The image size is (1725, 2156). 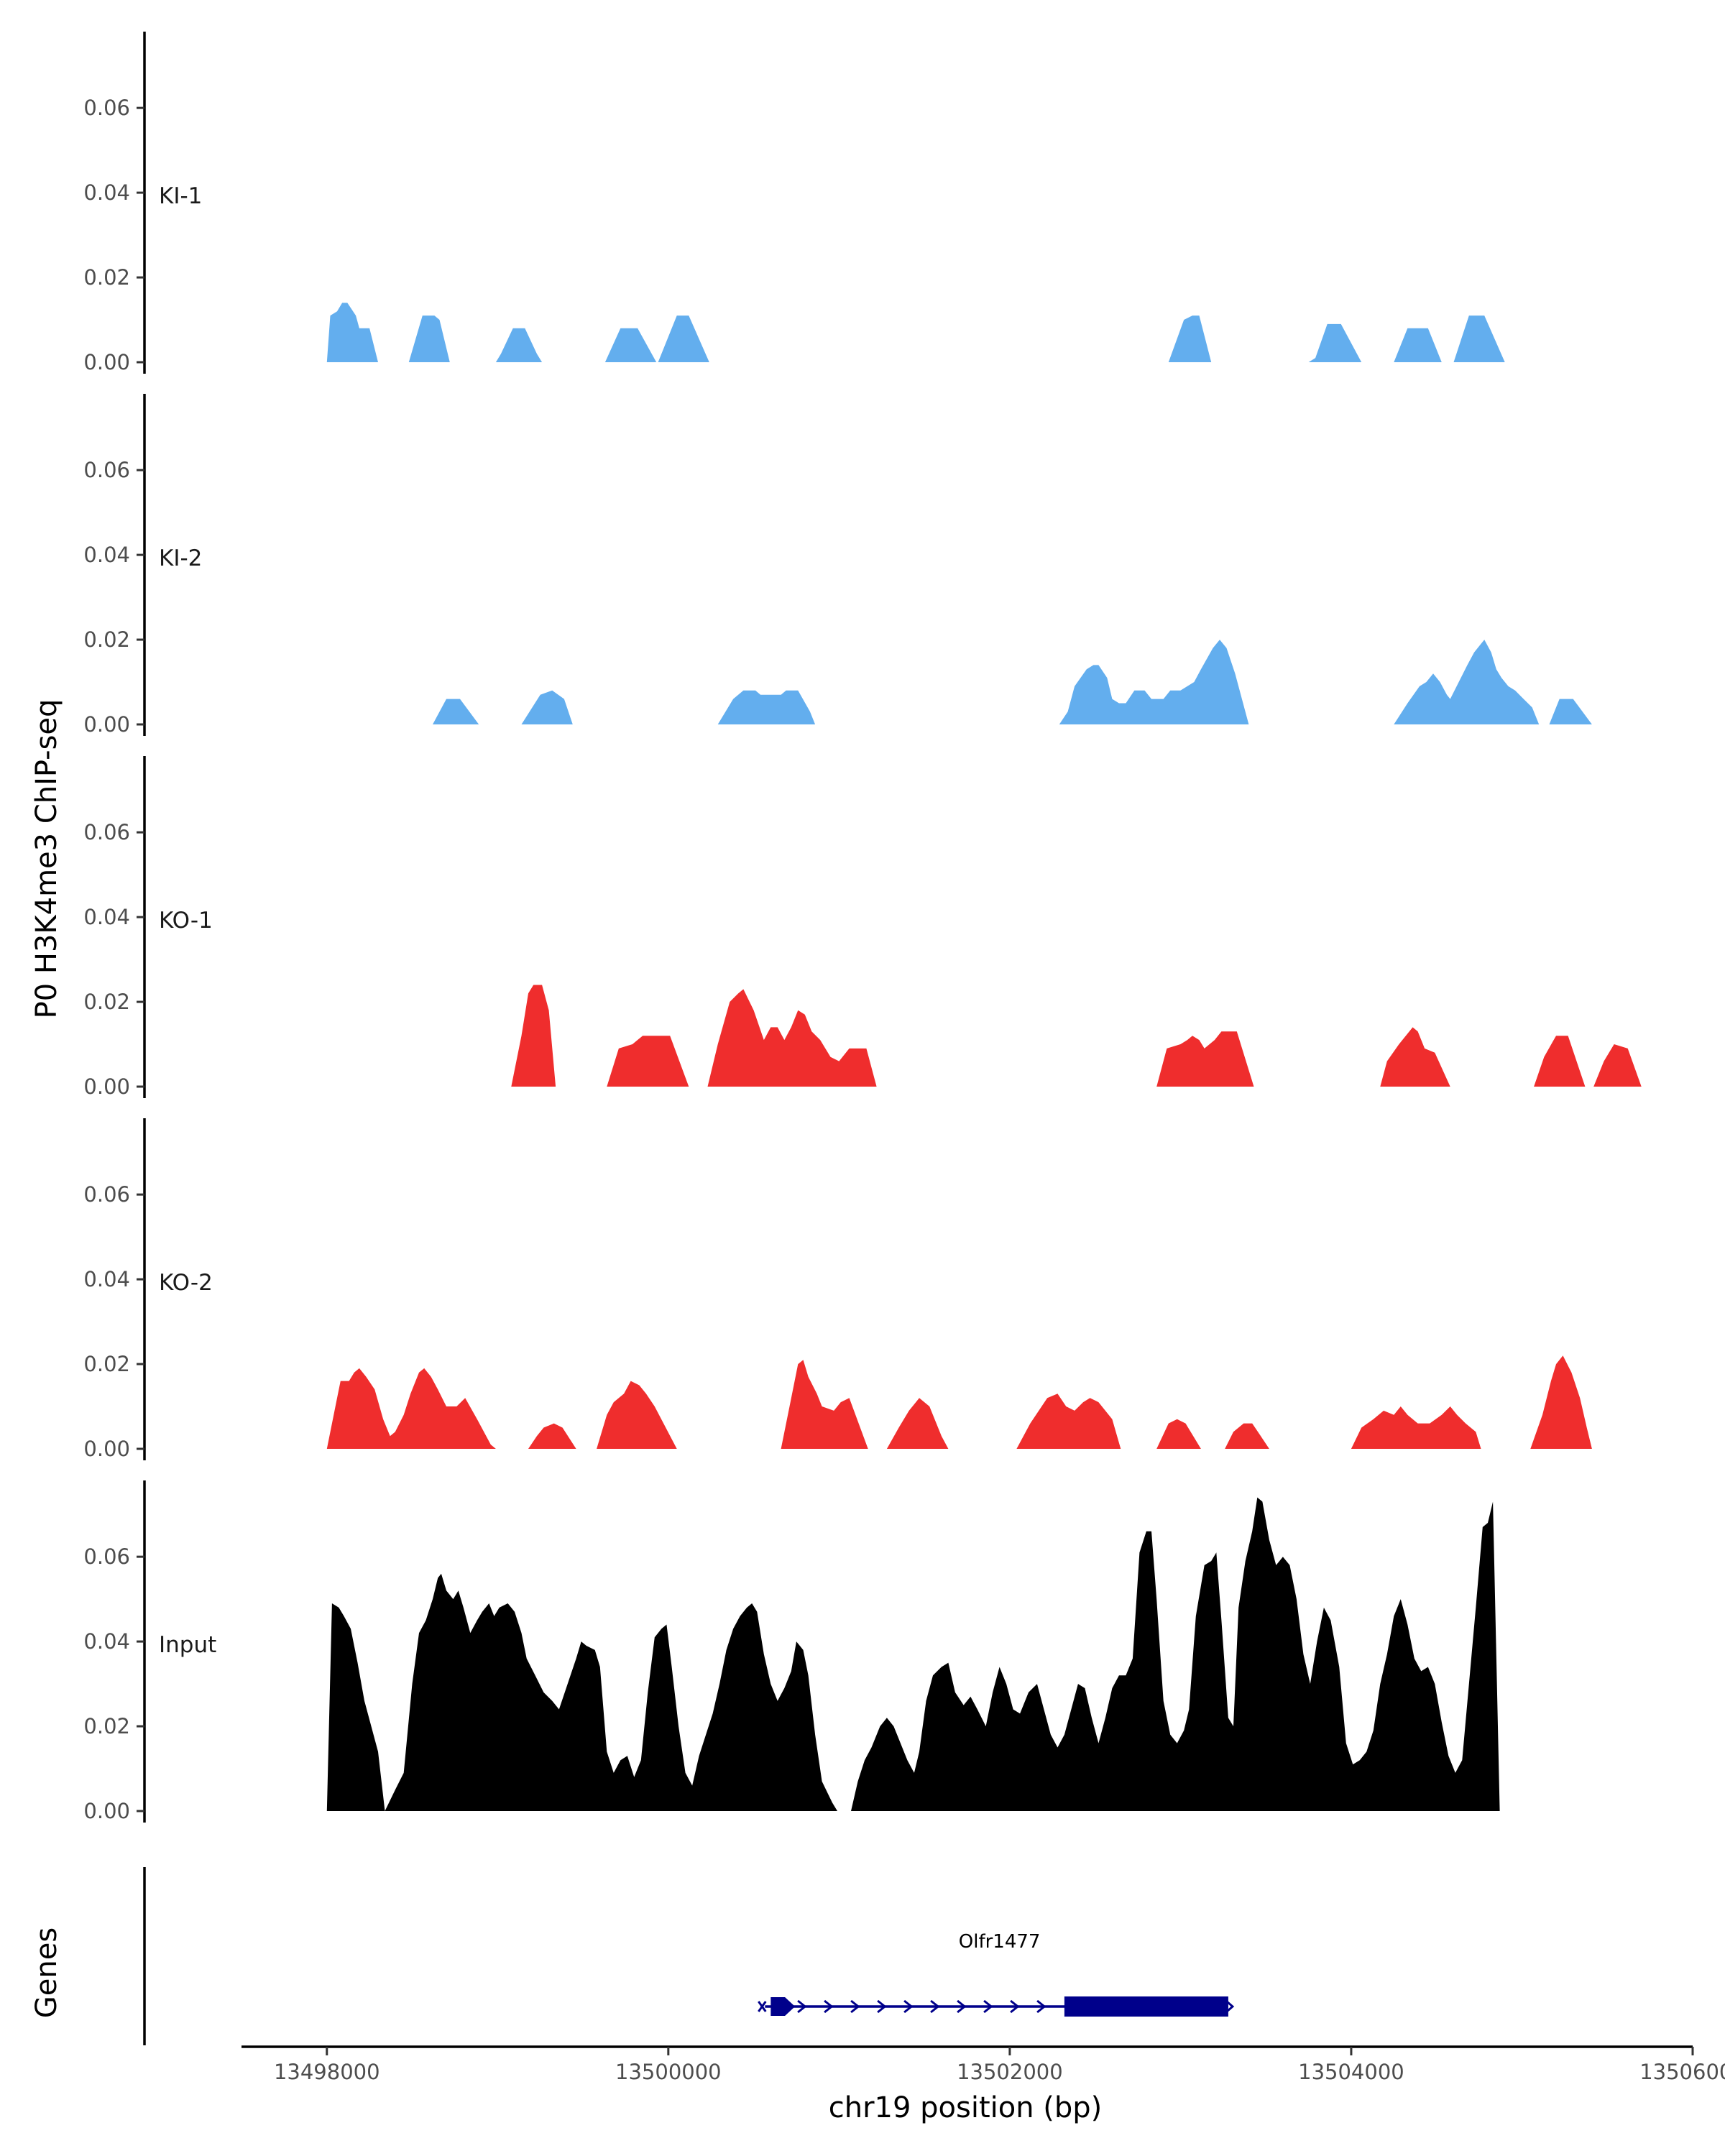 What do you see at coordinates (913, 1654) in the screenshot?
I see `area-input` at bounding box center [913, 1654].